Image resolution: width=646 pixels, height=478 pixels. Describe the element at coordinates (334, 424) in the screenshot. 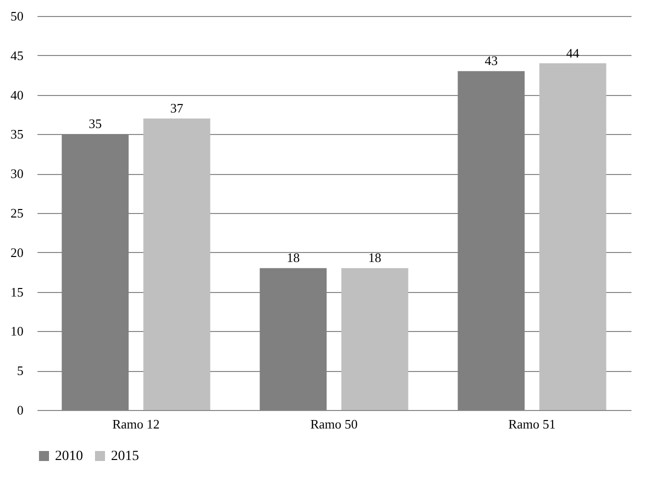

I see `x-tick-label: Ramo 50` at that location.